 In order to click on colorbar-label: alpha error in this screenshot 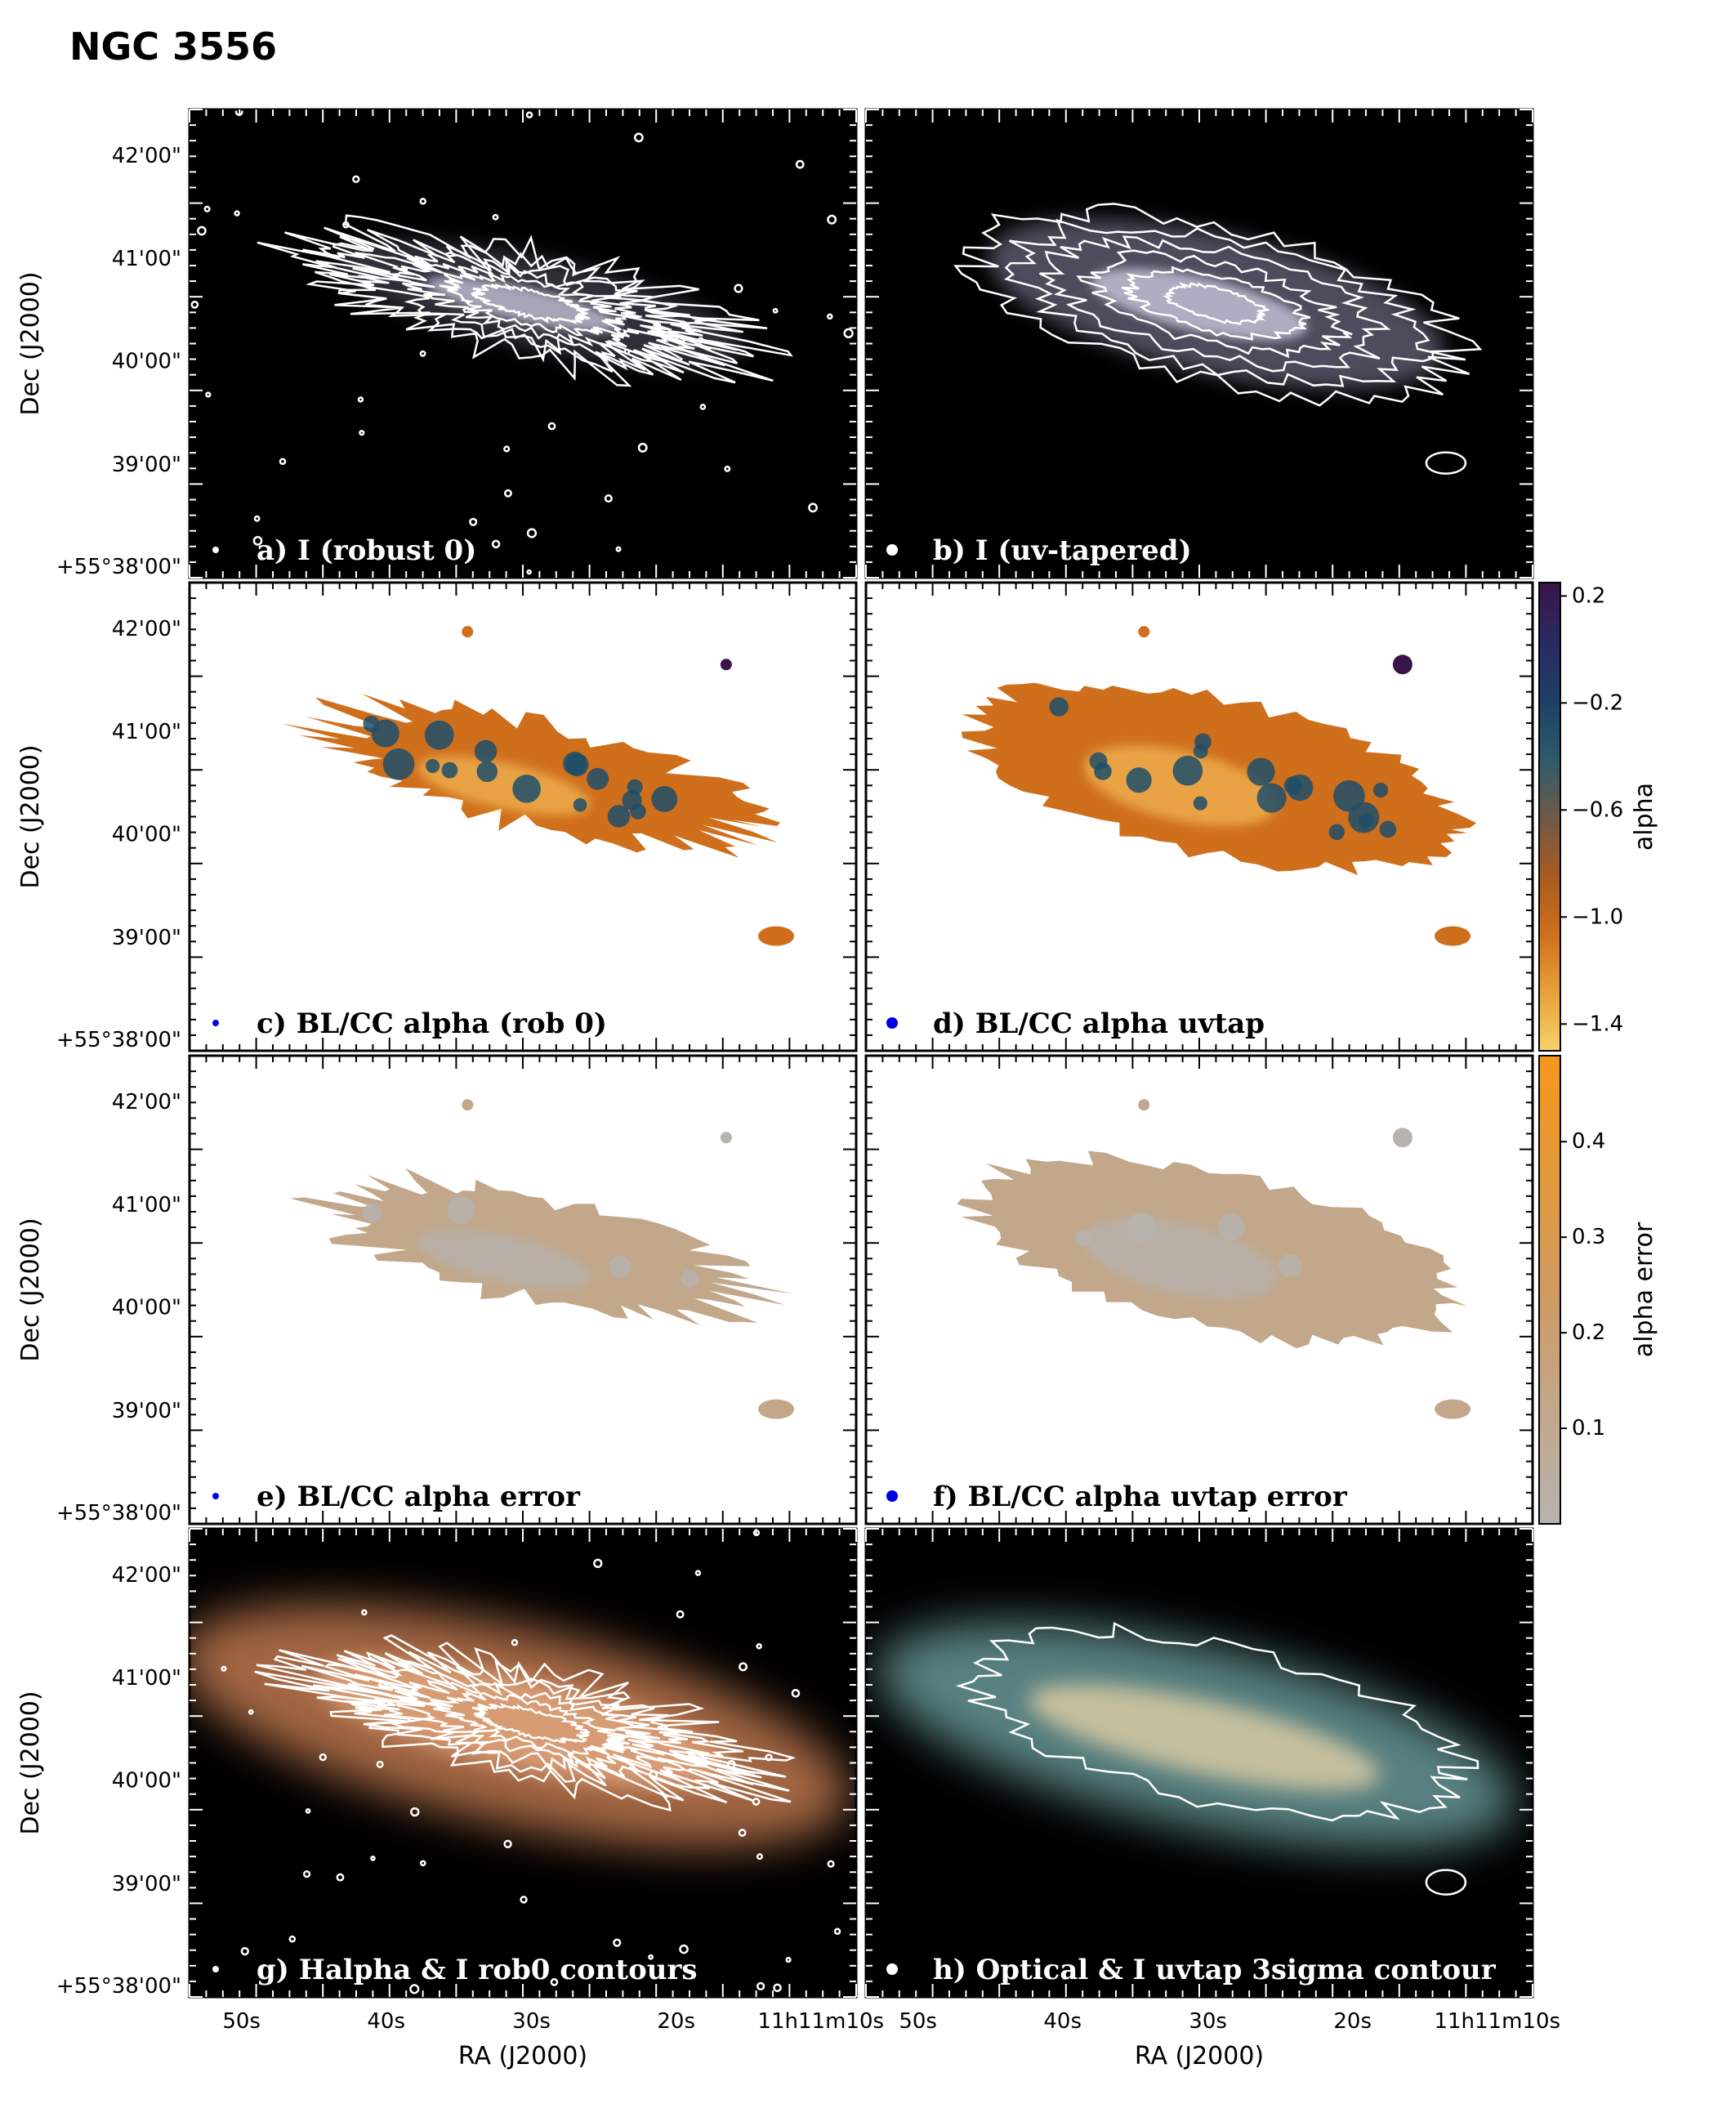, I will do `click(1644, 1289)`.